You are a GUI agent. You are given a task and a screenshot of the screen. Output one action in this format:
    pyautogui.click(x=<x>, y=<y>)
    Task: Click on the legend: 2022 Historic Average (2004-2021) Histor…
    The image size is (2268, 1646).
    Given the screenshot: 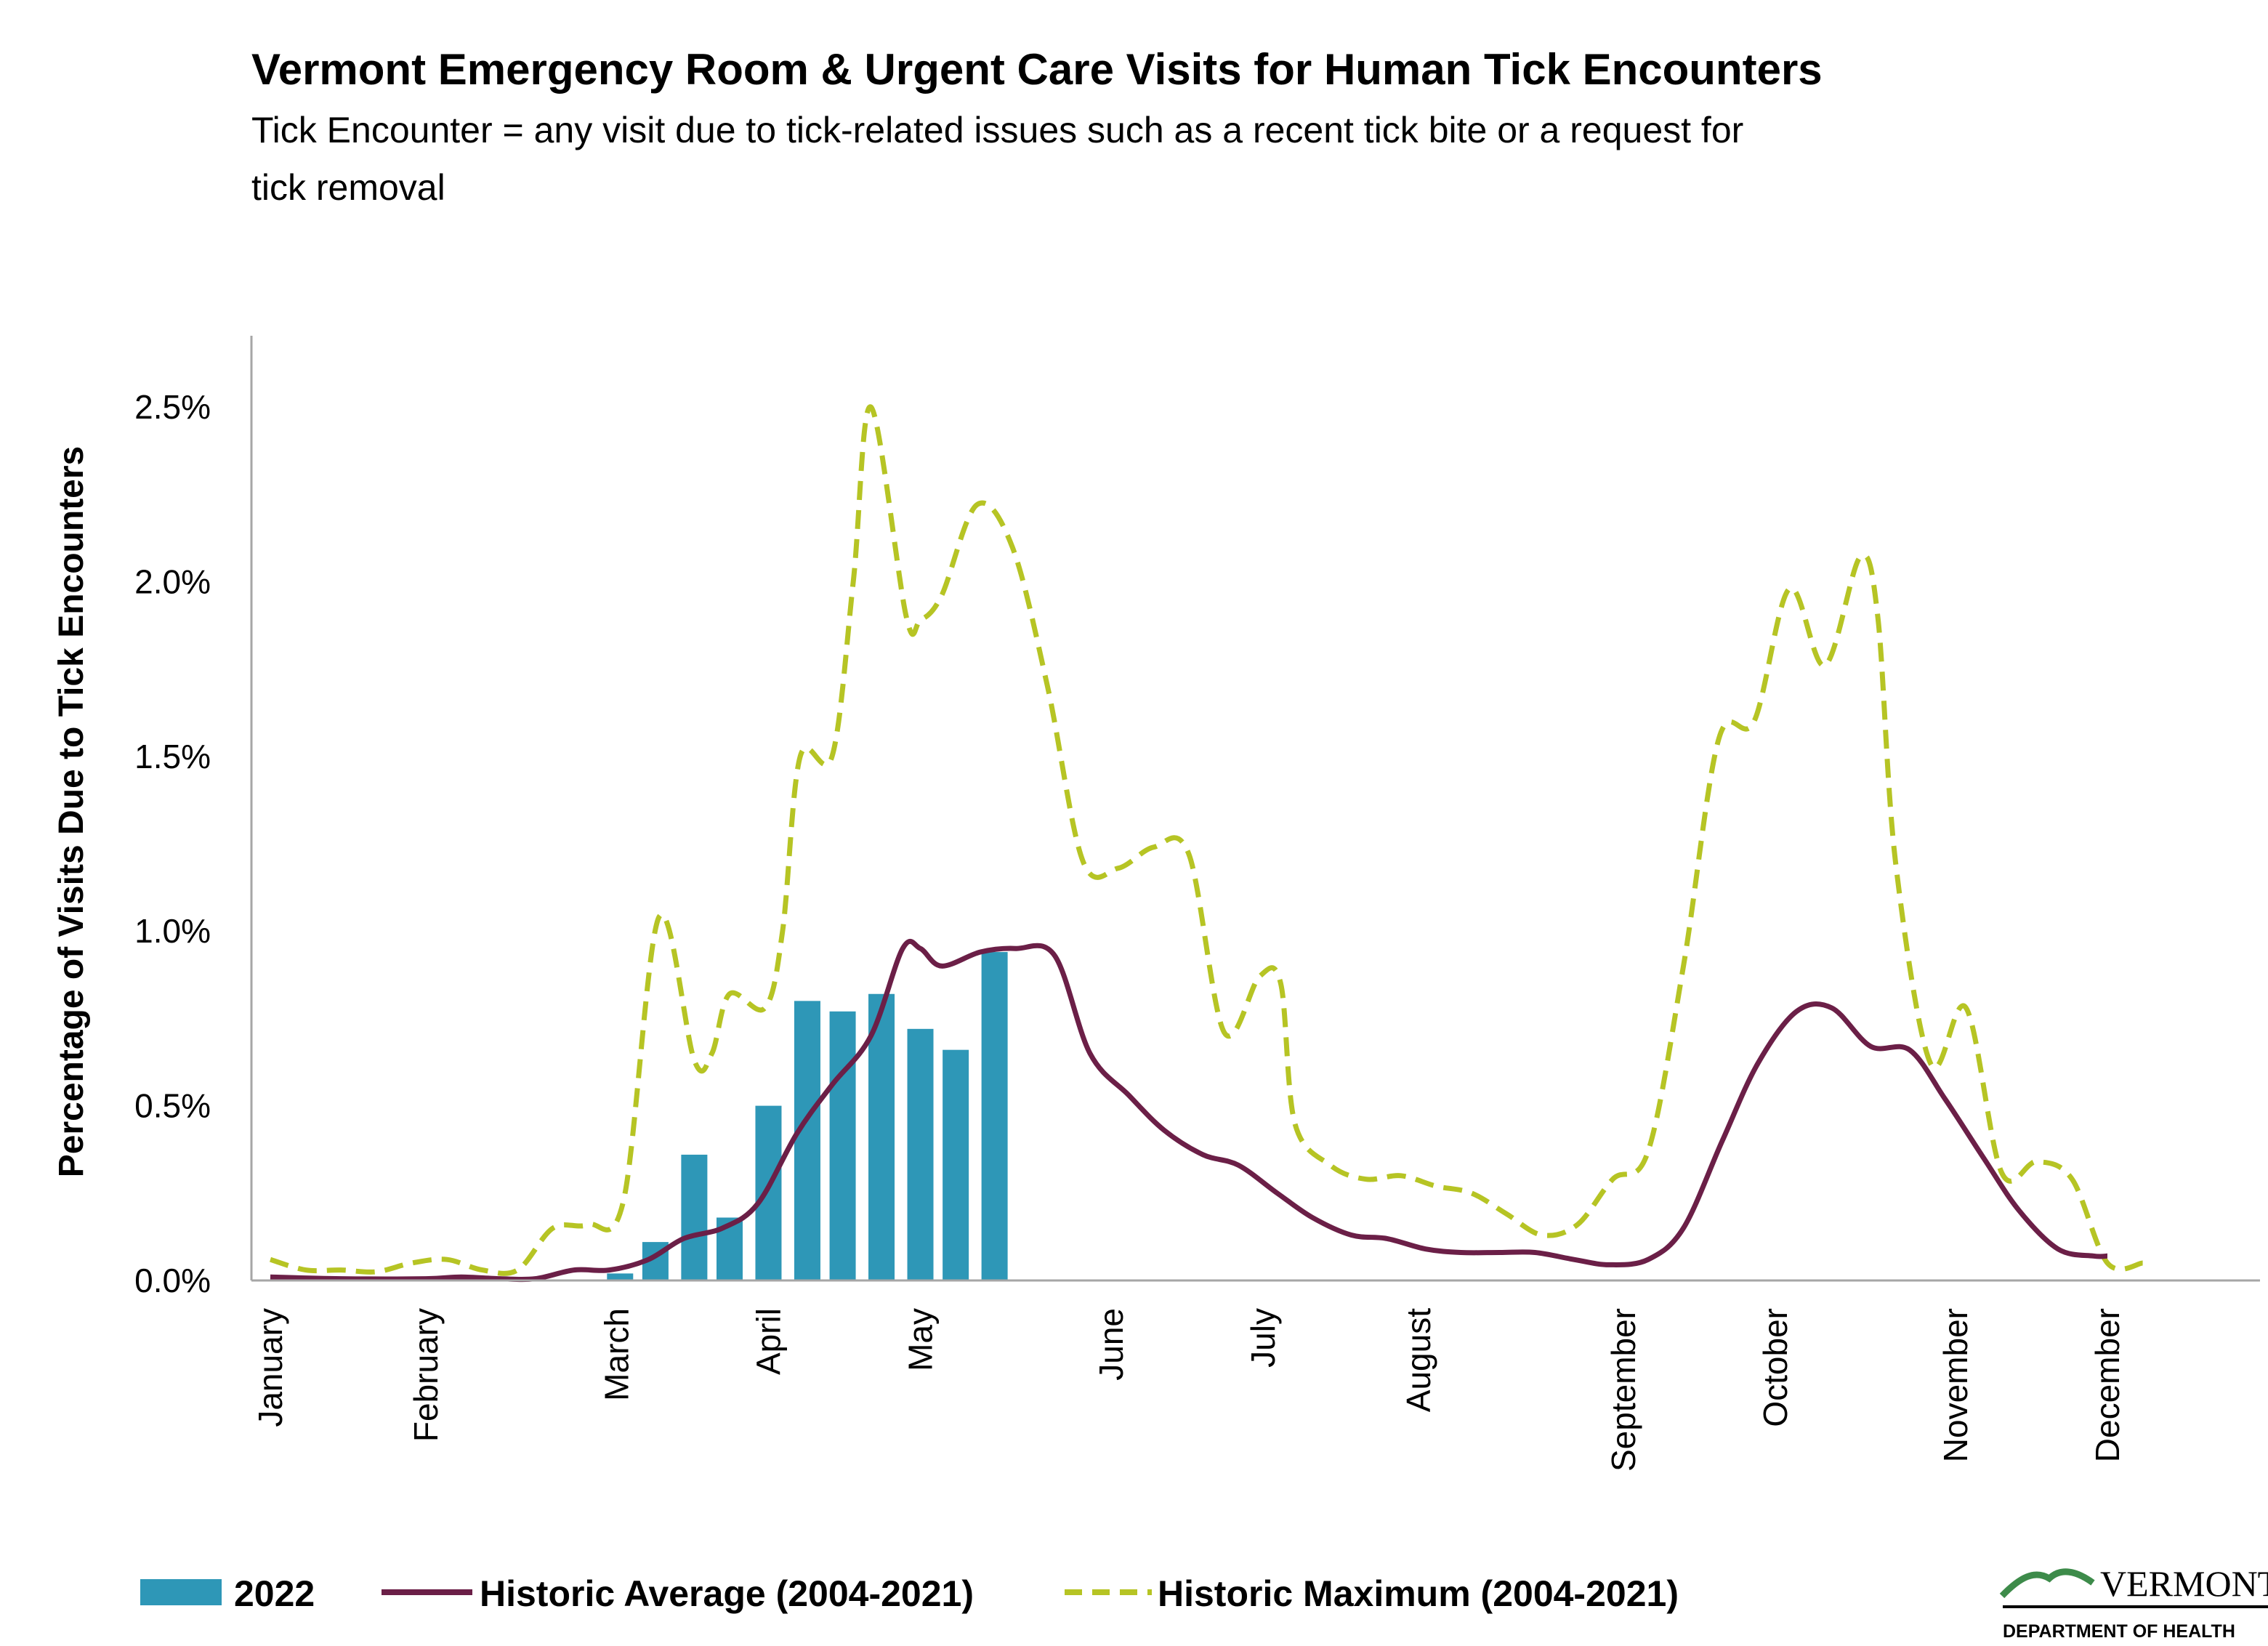 What is the action you would take?
    pyautogui.click(x=909, y=1593)
    